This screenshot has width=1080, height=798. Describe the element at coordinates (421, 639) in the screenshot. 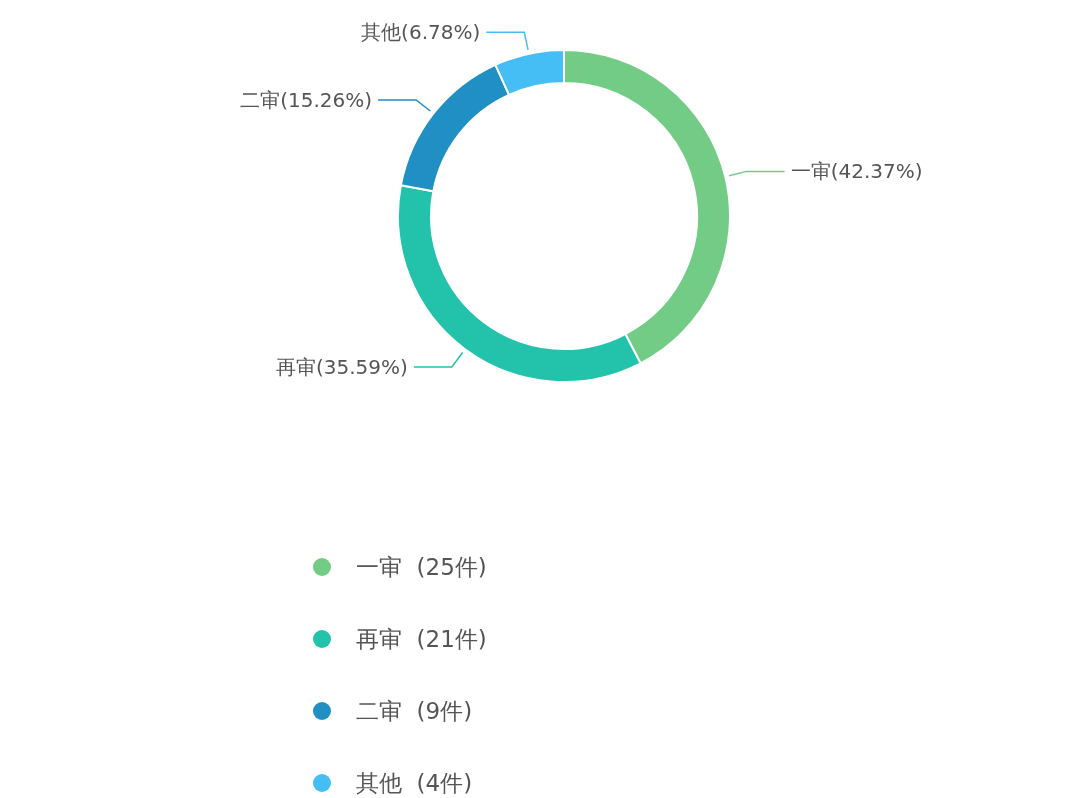

I see `legend-label: 再审 (21件)` at that location.